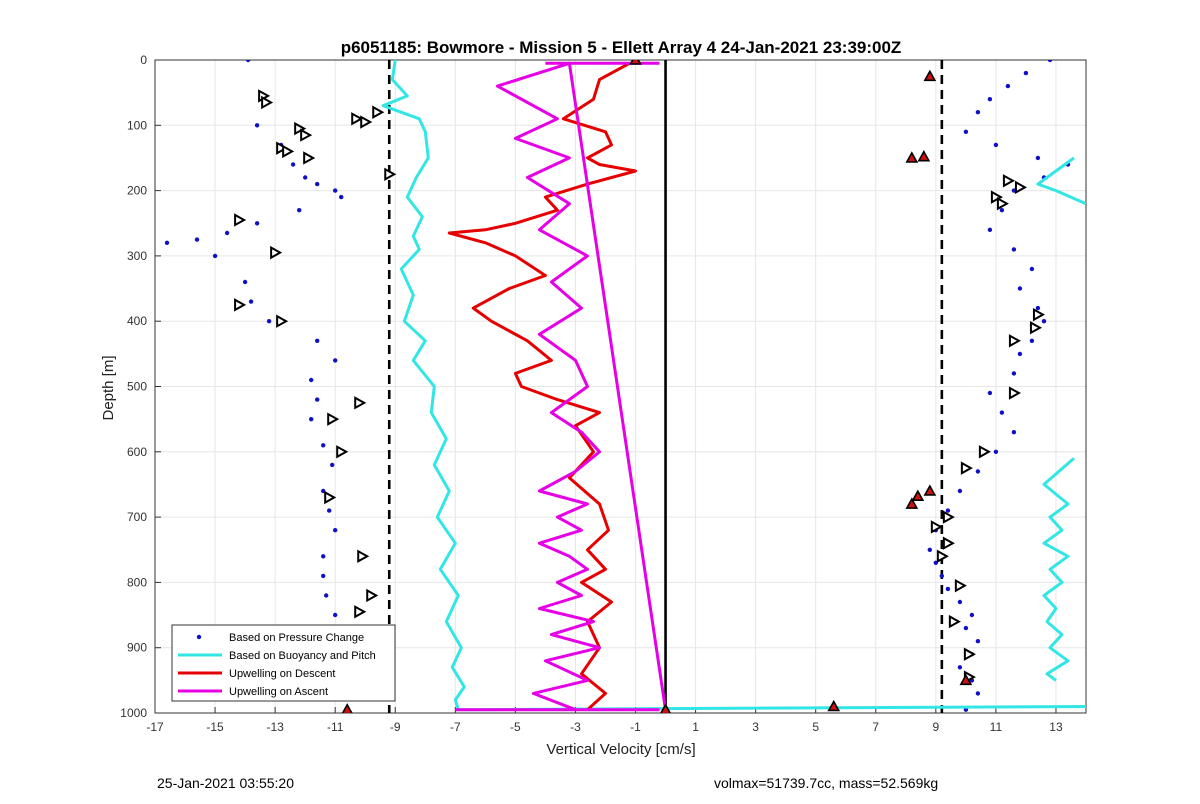 Image resolution: width=1200 pixels, height=804 pixels. What do you see at coordinates (155, 727) in the screenshot?
I see `x-tick-label: -17` at bounding box center [155, 727].